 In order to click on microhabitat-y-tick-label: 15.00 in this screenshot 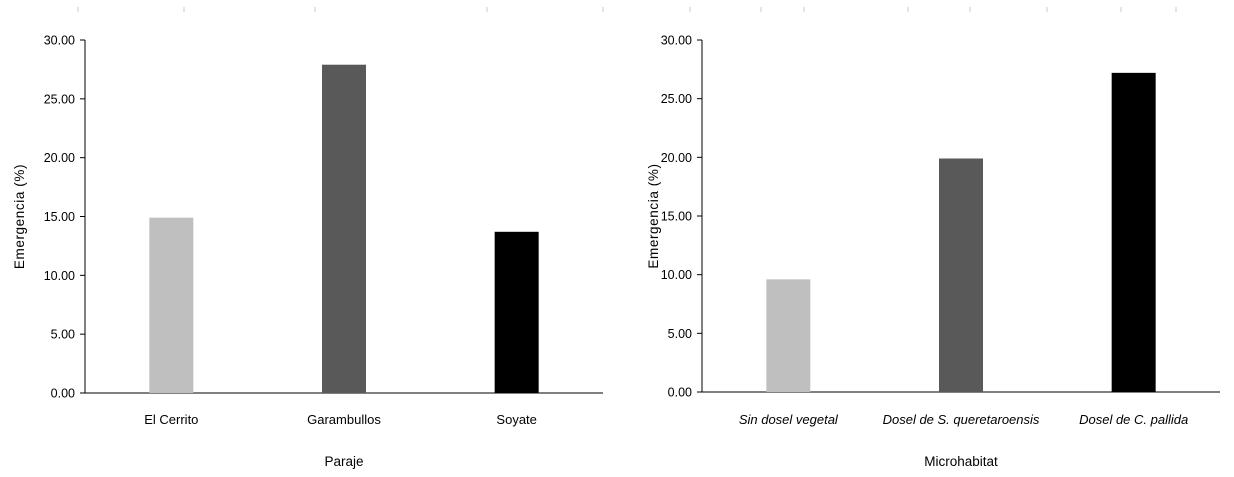, I will do `click(676, 217)`.